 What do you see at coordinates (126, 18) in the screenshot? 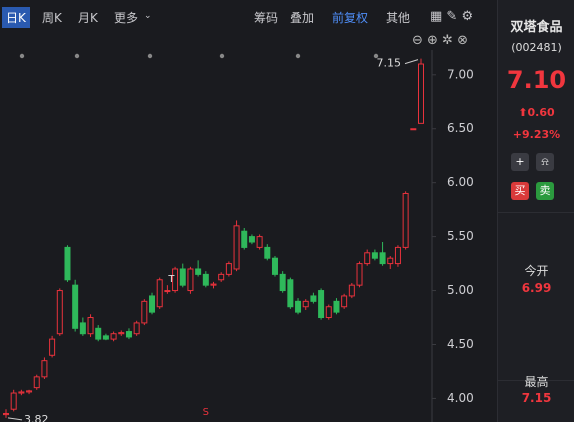
I see `more-menu: 更多` at bounding box center [126, 18].